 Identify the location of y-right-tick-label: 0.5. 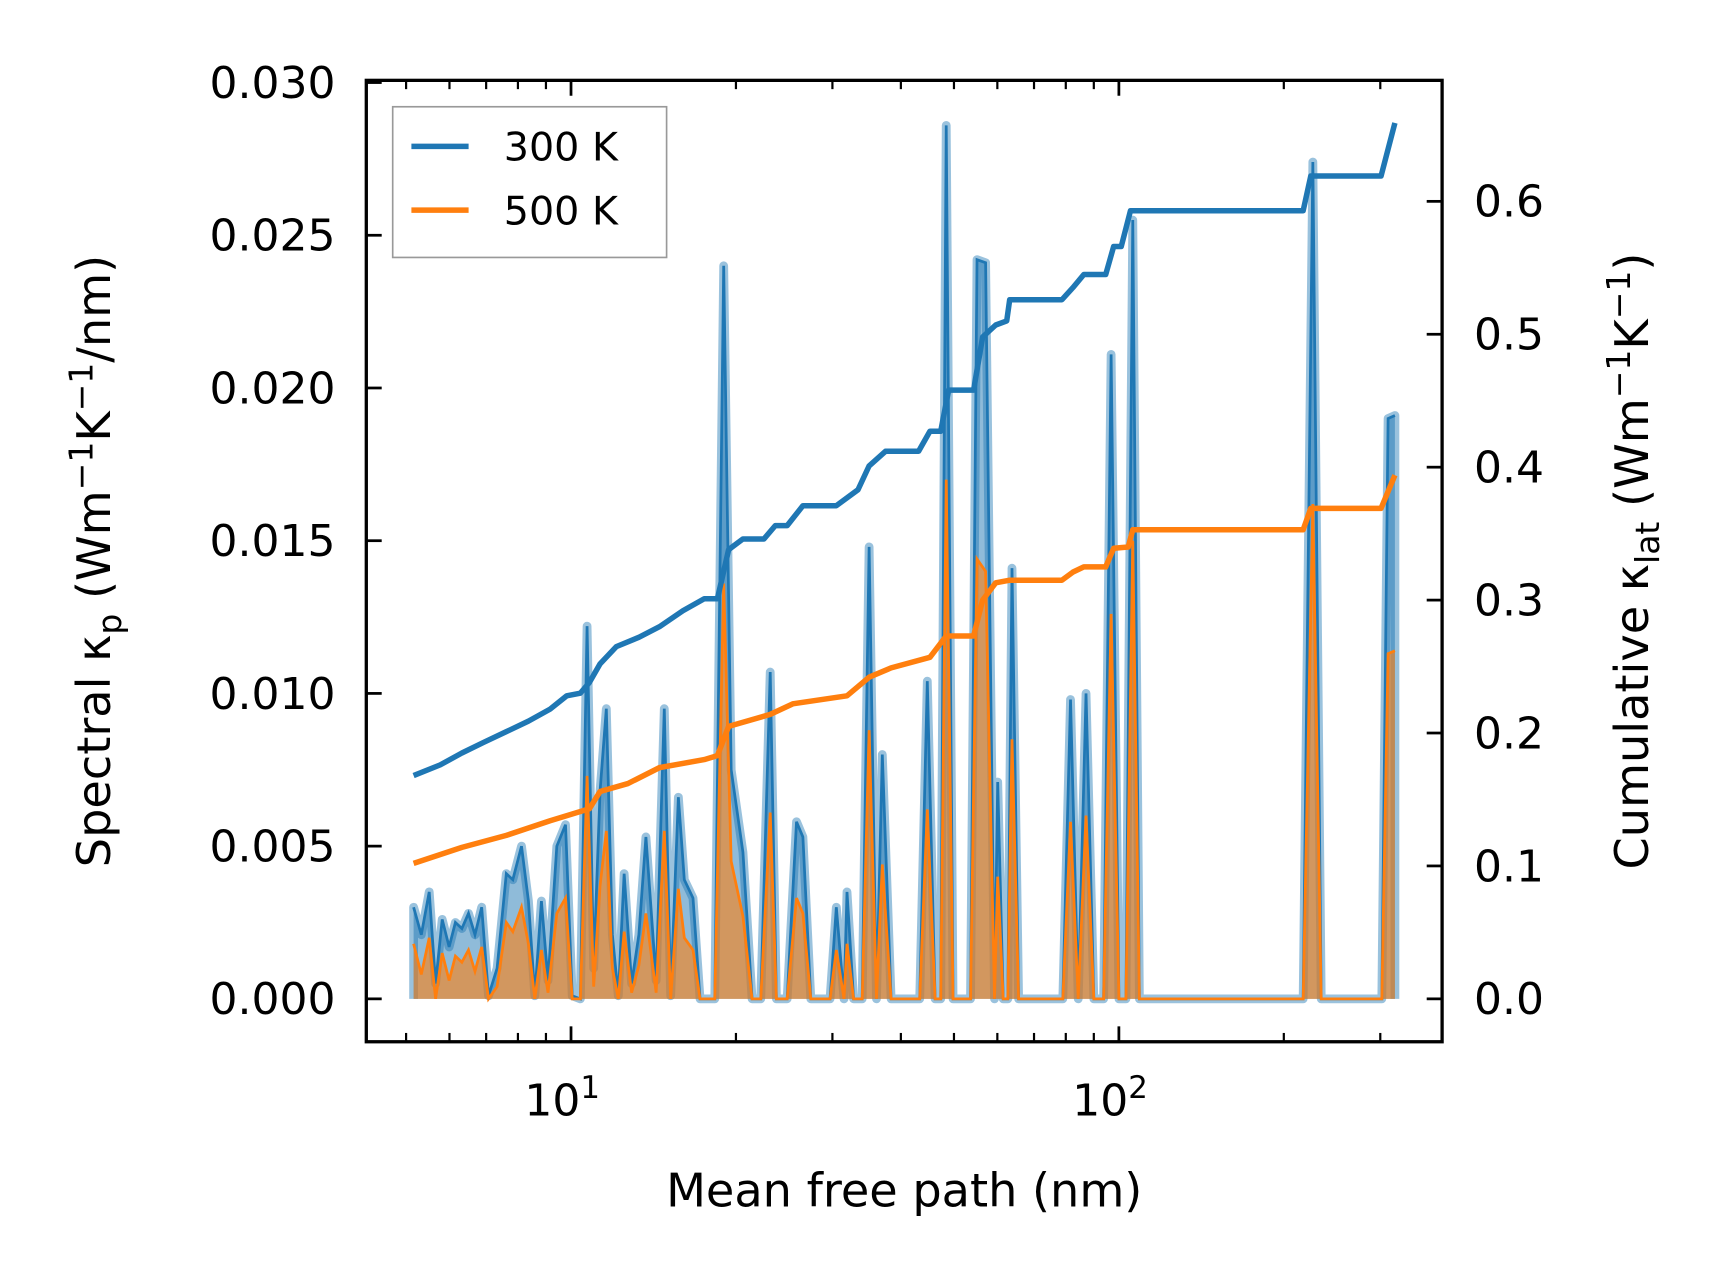
(1509, 335).